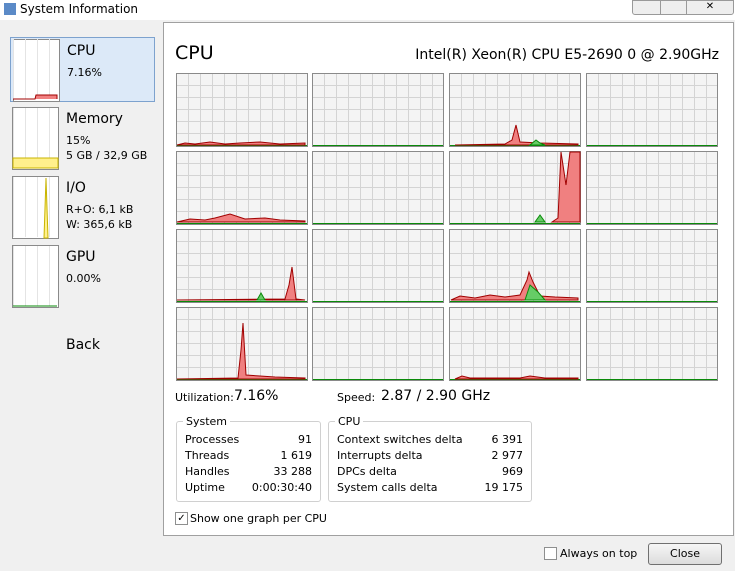 This screenshot has width=735, height=571. What do you see at coordinates (305, 439) in the screenshot?
I see `row-value: 91` at bounding box center [305, 439].